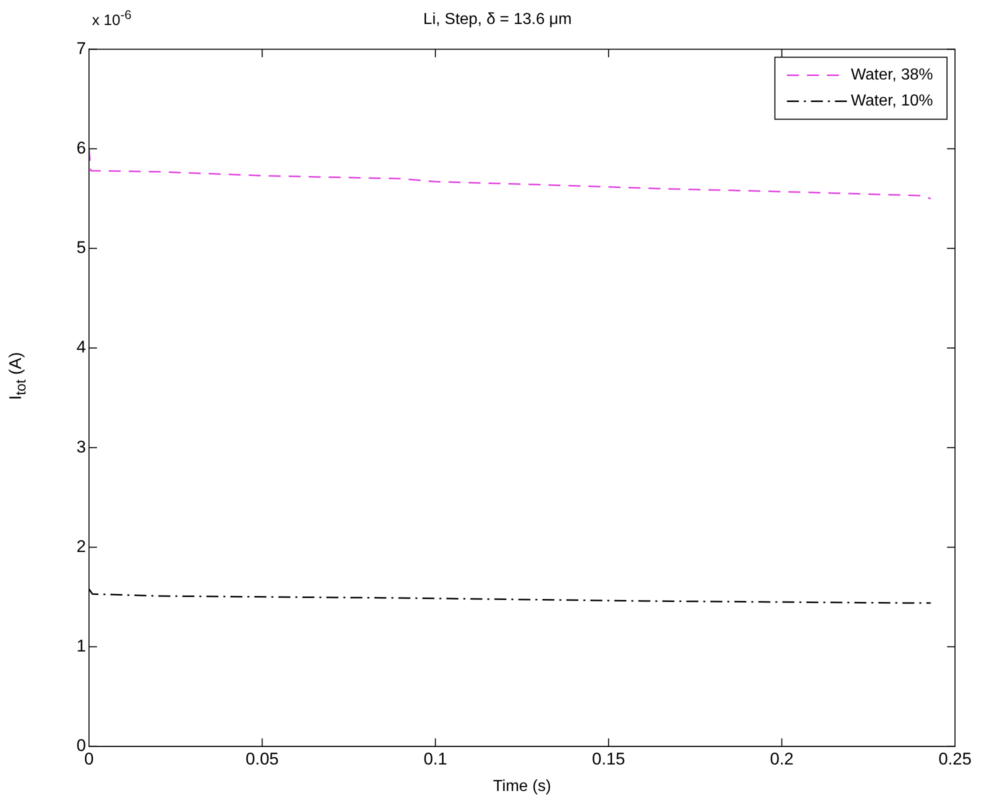 This screenshot has height=810, width=987. What do you see at coordinates (81, 546) in the screenshot?
I see `y-tick-label: 2` at bounding box center [81, 546].